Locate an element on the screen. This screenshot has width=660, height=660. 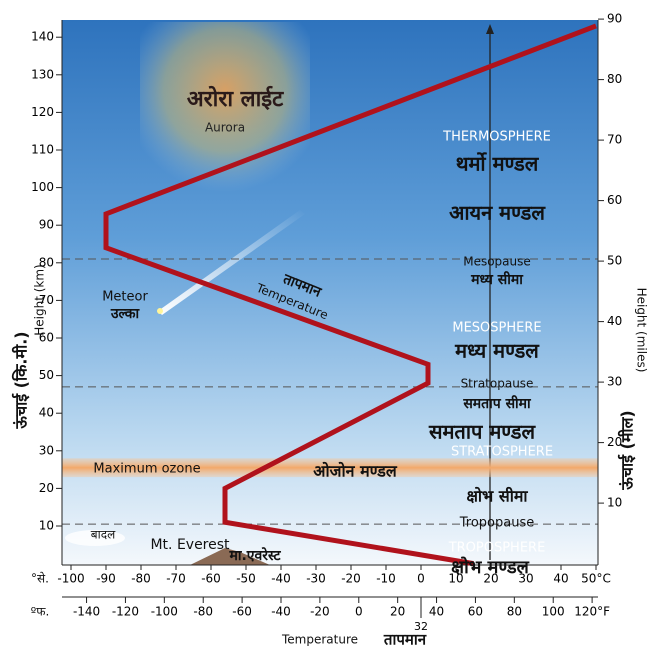
stratopause-hi: समताप सीमा is located at coordinates (497, 403).